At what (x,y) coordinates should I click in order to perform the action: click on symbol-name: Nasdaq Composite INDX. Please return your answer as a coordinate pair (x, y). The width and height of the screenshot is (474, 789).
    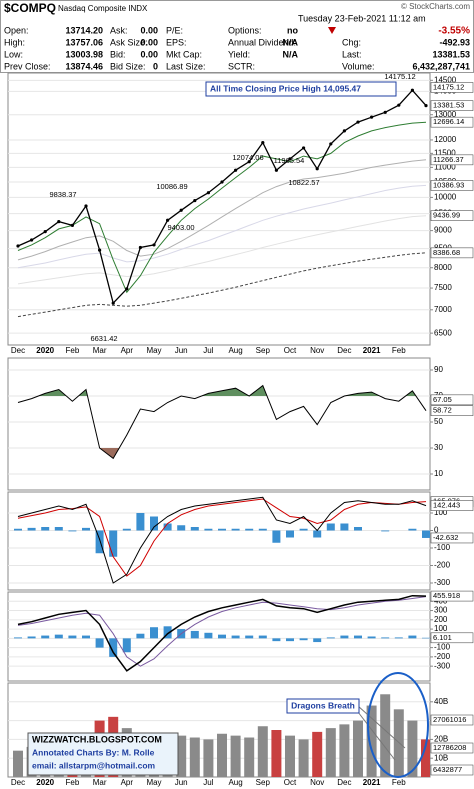
    Looking at the image, I should click on (103, 8).